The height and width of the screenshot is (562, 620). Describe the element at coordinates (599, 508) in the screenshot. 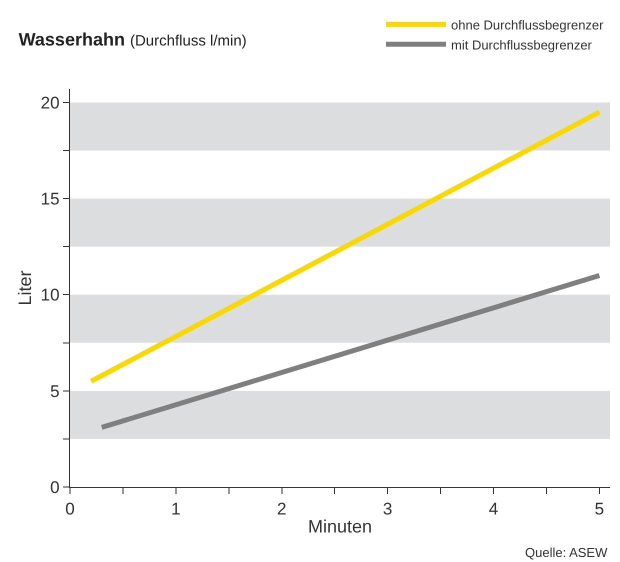

I see `x-tick-label: 5` at that location.